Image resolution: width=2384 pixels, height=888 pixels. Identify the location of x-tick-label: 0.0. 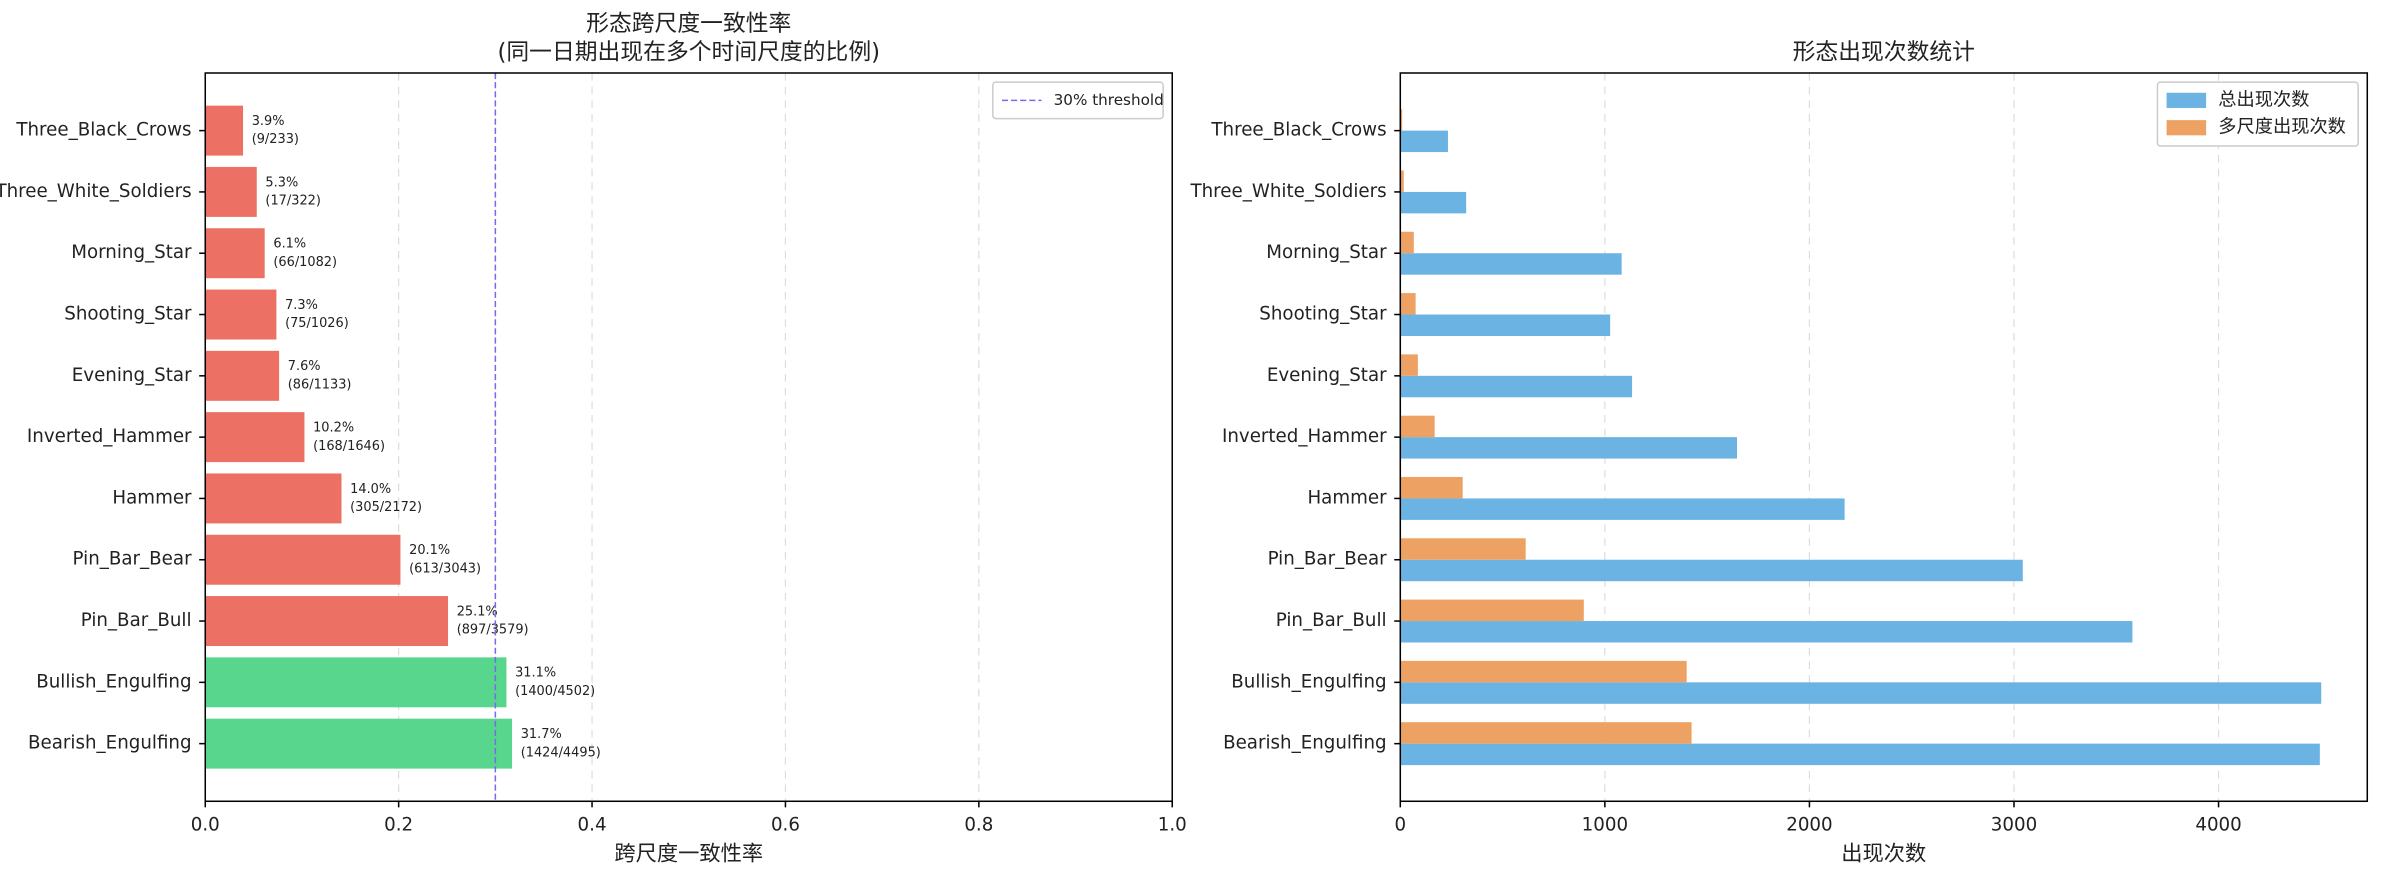
(205, 825).